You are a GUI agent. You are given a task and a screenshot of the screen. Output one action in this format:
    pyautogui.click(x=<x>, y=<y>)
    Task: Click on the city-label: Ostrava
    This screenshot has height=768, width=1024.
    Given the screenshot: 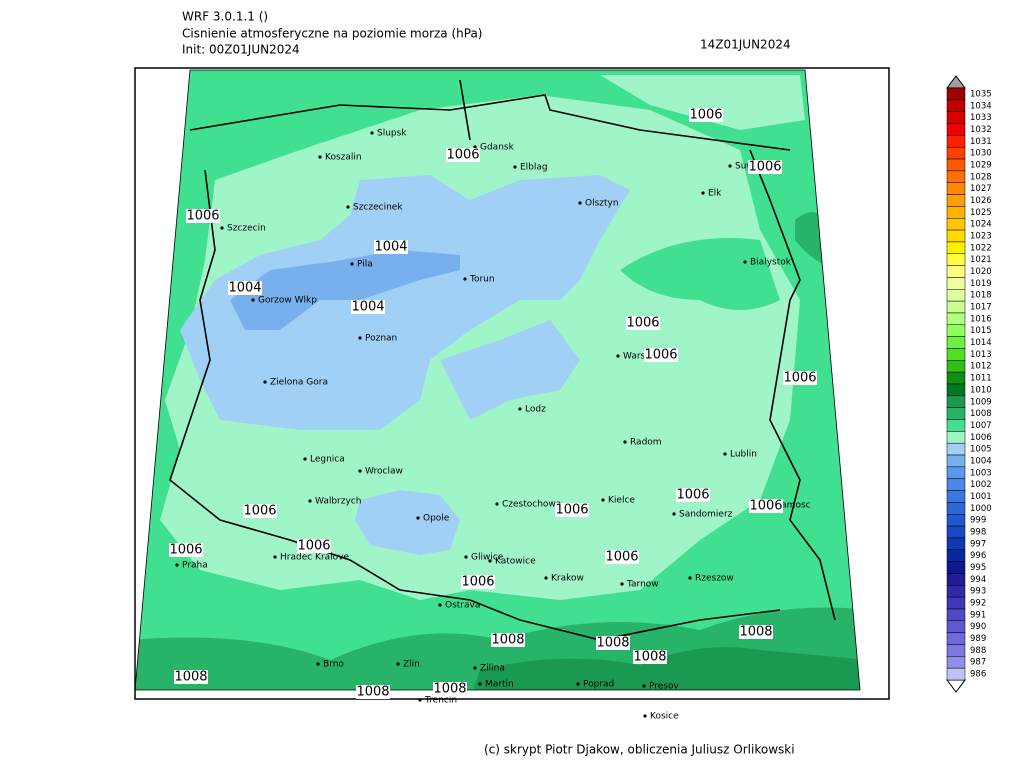 What is the action you would take?
    pyautogui.click(x=462, y=606)
    